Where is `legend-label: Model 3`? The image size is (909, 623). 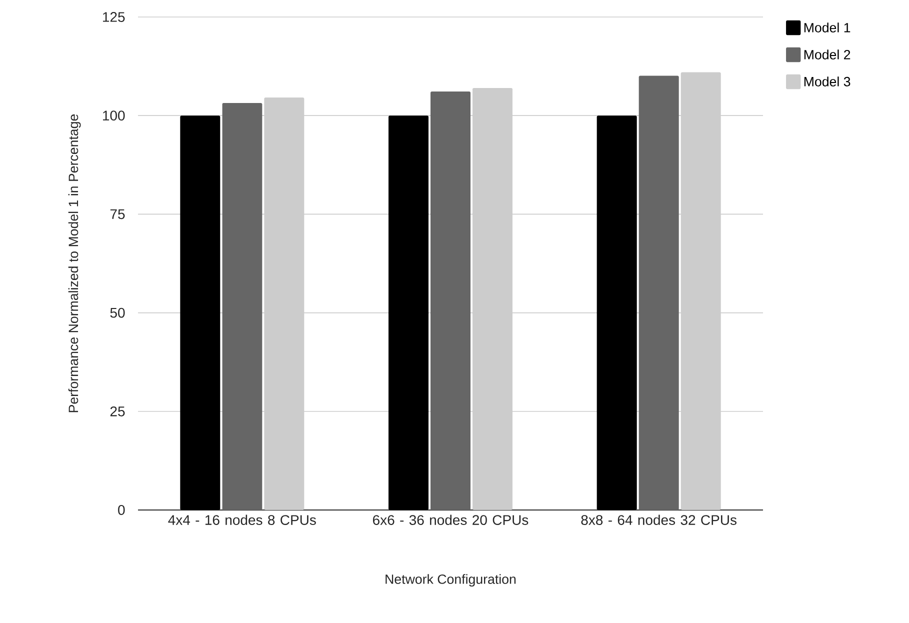
legend-label: Model 3 is located at coordinates (827, 81).